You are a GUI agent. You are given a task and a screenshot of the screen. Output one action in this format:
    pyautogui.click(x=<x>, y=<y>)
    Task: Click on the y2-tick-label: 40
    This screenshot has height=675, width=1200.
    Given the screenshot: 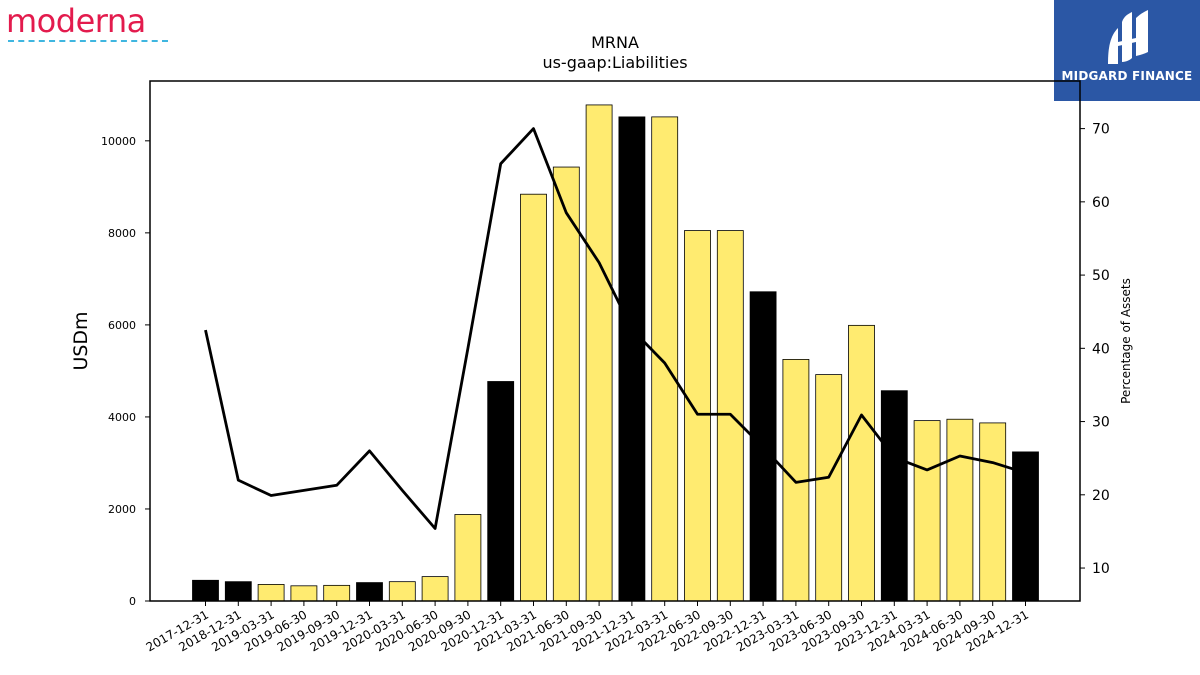 What is the action you would take?
    pyautogui.click(x=1101, y=349)
    